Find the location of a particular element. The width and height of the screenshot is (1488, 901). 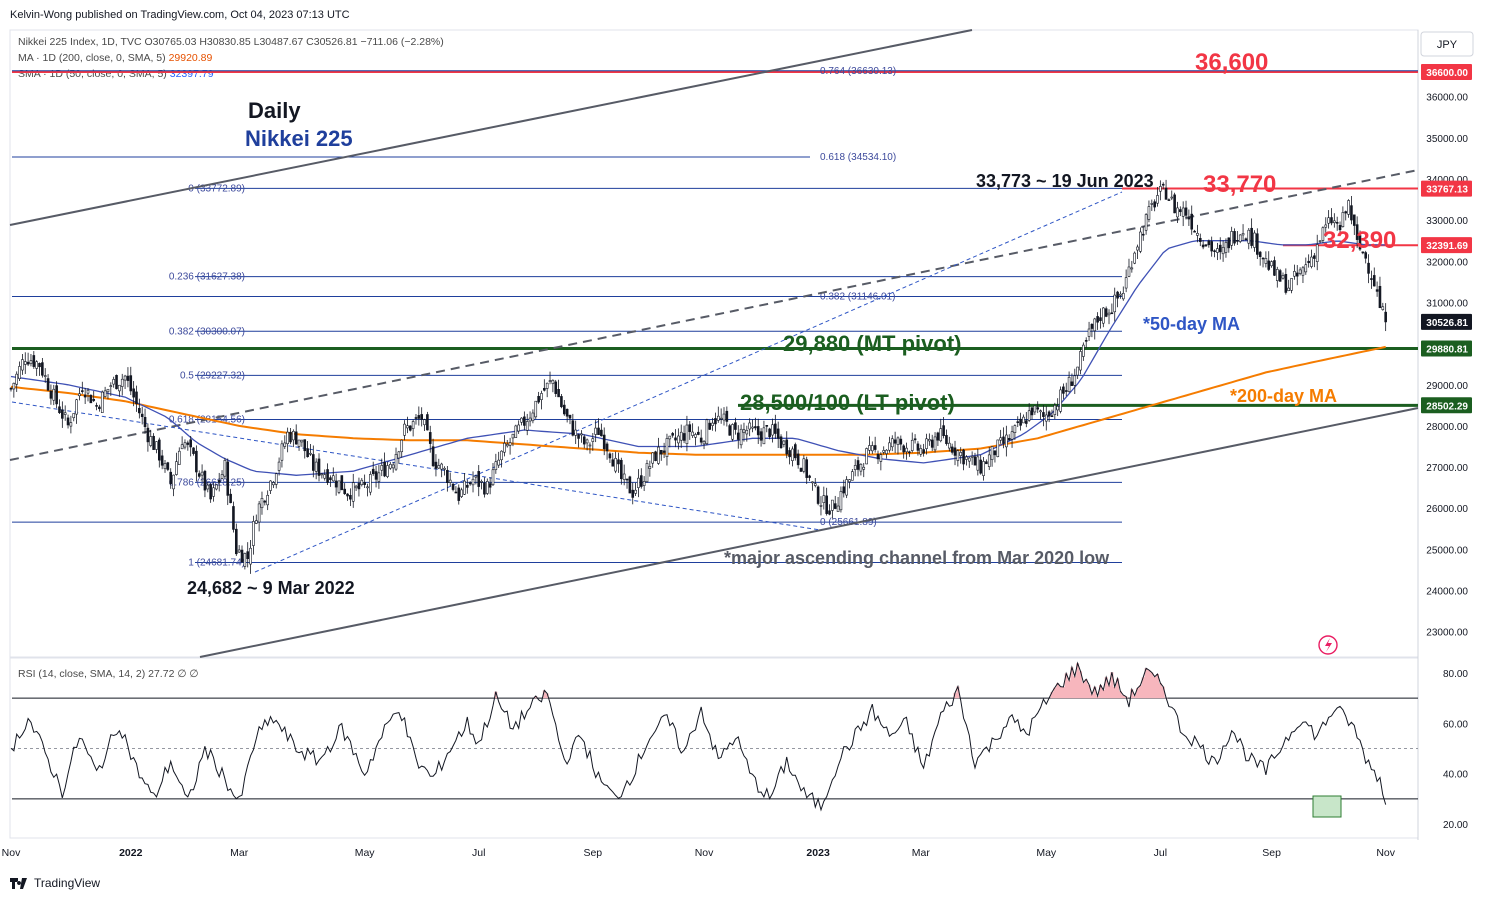

key-level-label: 32,390 is located at coordinates (1359, 240).